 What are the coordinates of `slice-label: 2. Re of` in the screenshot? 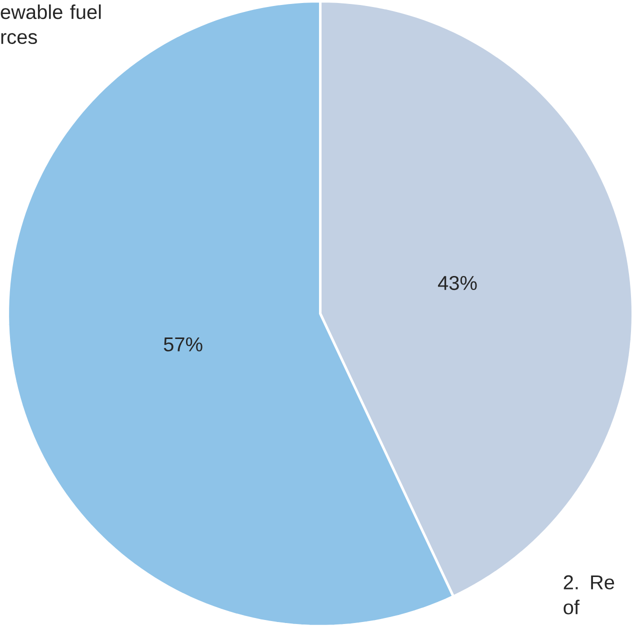 It's located at (589, 594).